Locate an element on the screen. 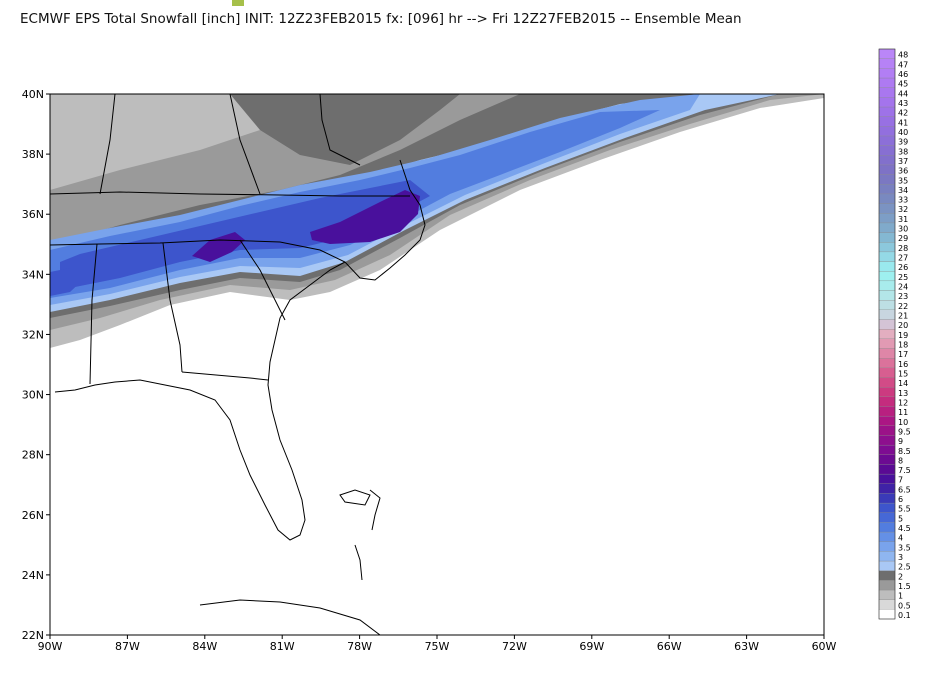 This screenshot has height=677, width=936. colorbar-label: 48 is located at coordinates (903, 55).